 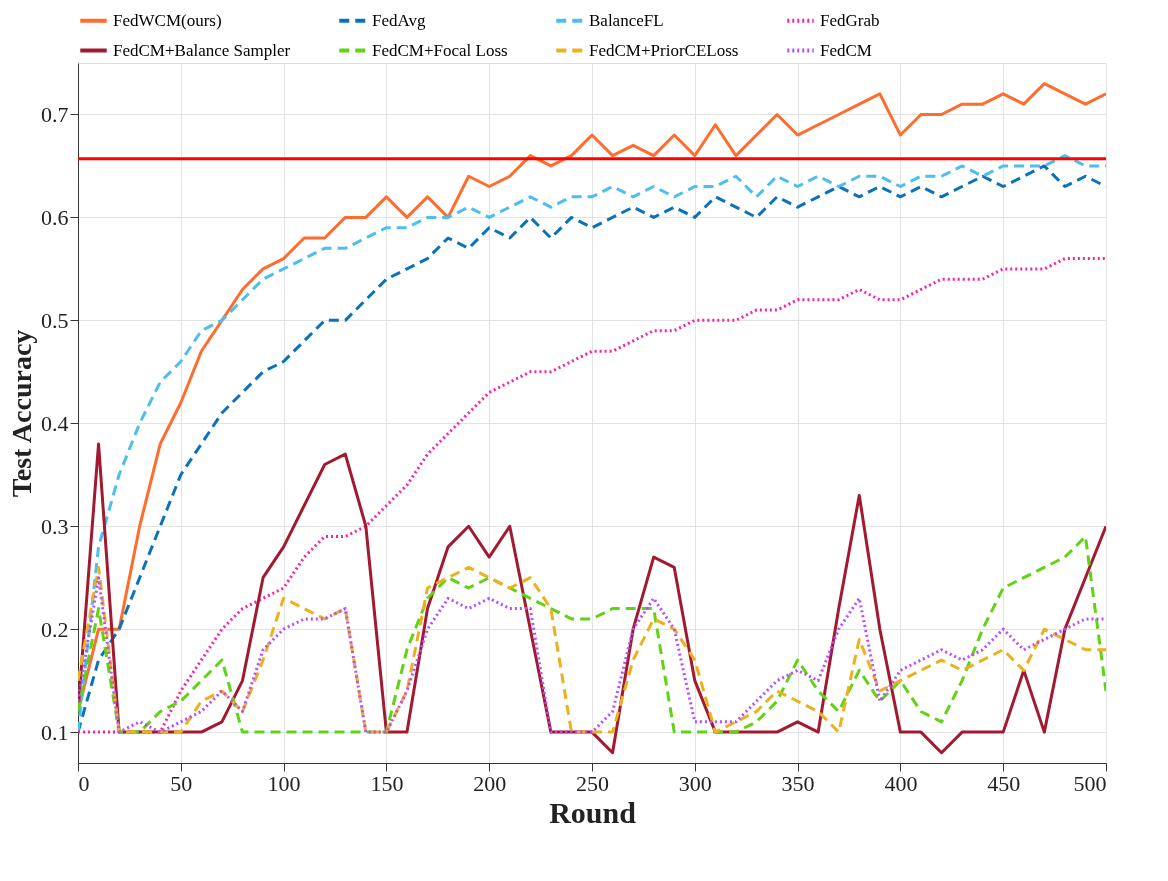 I want to click on x-tick-label: 250, so click(x=592, y=783).